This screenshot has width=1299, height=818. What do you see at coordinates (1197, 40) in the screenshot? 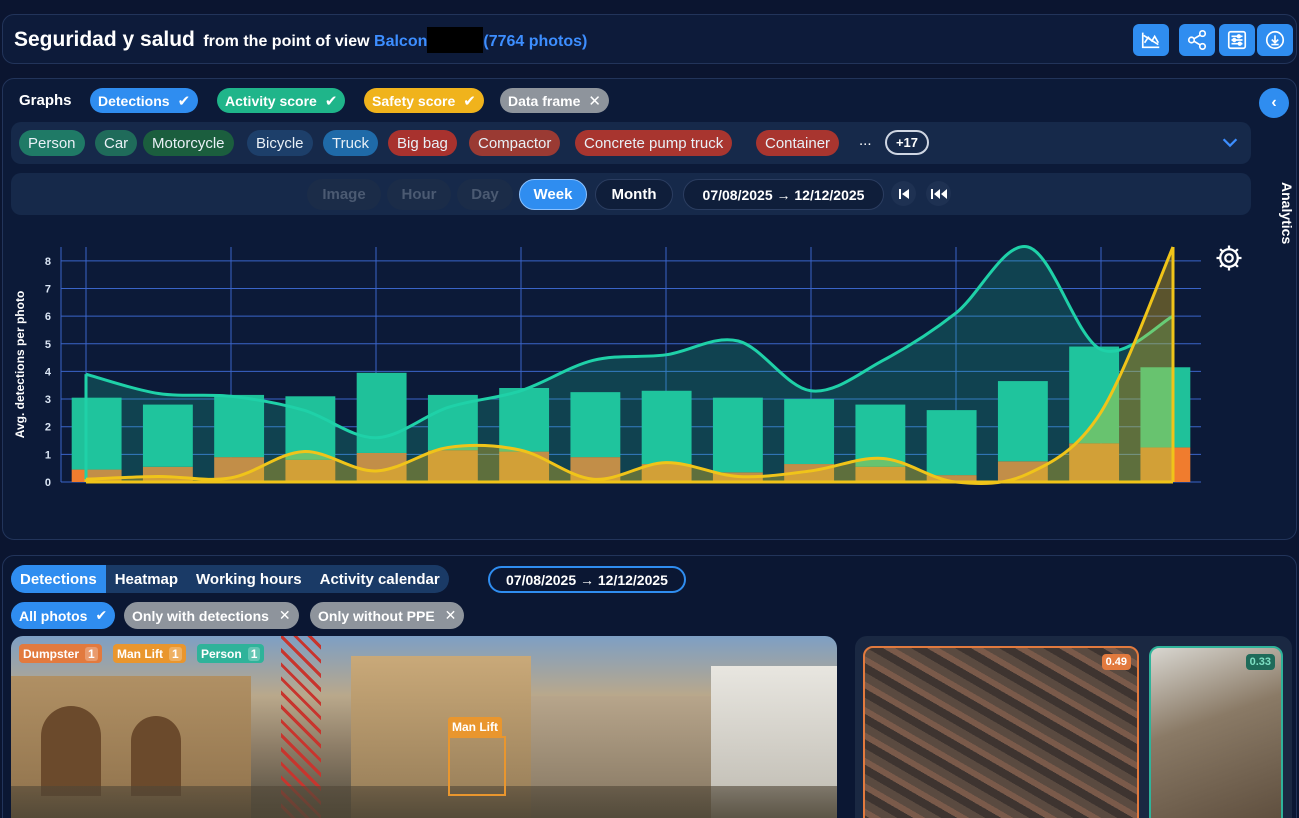
I see `share-button` at bounding box center [1197, 40].